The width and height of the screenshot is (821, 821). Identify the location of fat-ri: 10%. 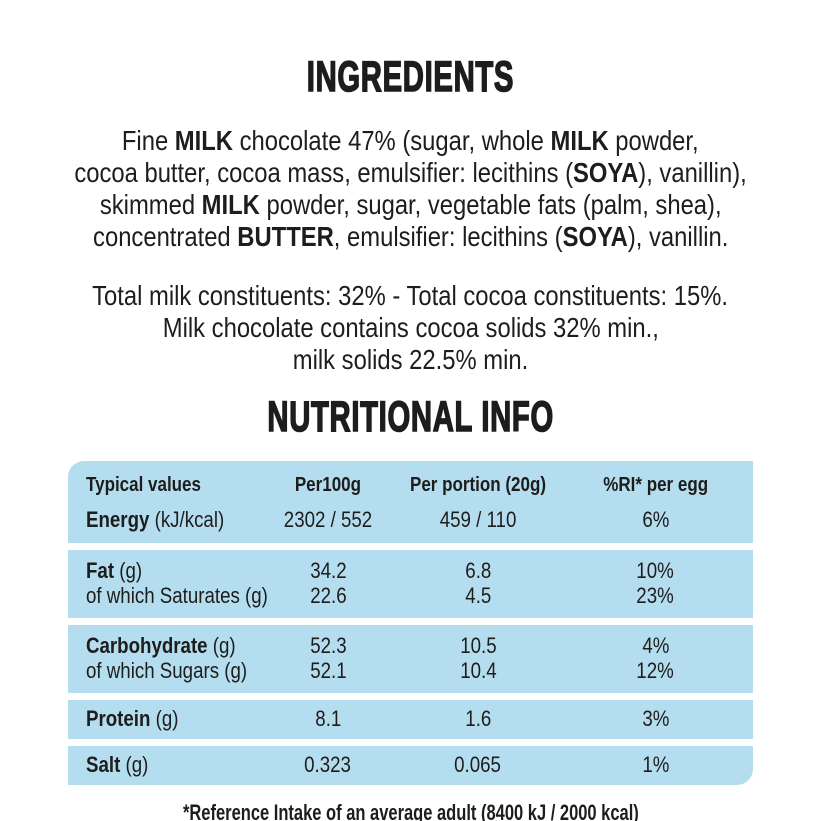
(655, 570).